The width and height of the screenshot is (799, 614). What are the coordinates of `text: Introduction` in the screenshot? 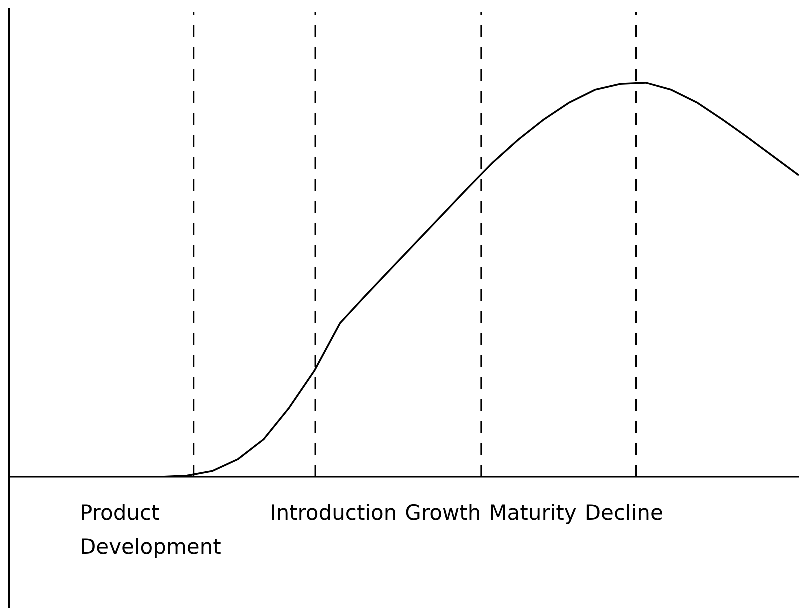 It's located at (334, 513).